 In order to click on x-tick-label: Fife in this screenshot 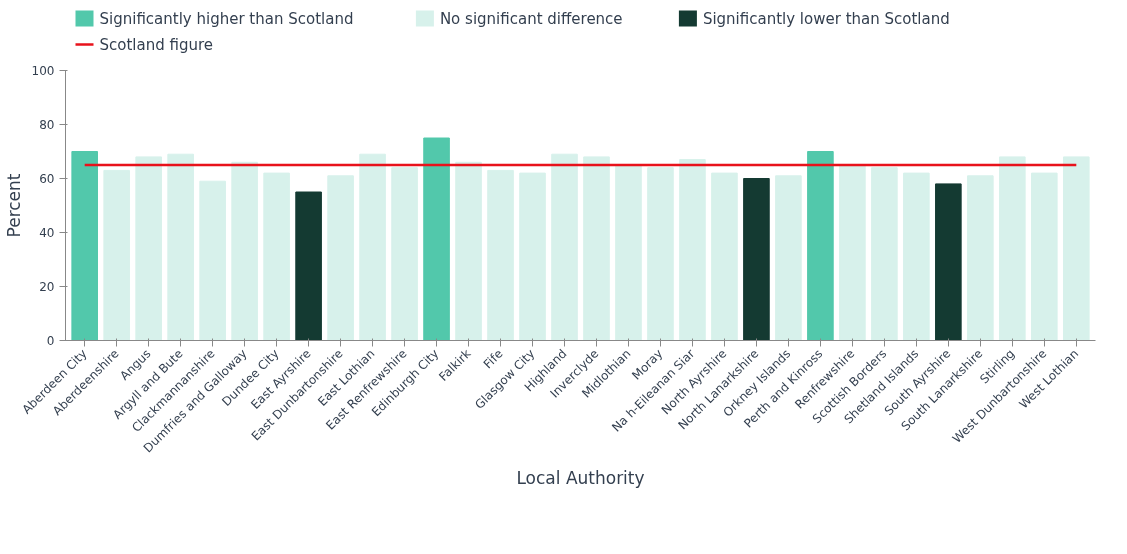, I will do `click(493, 359)`.